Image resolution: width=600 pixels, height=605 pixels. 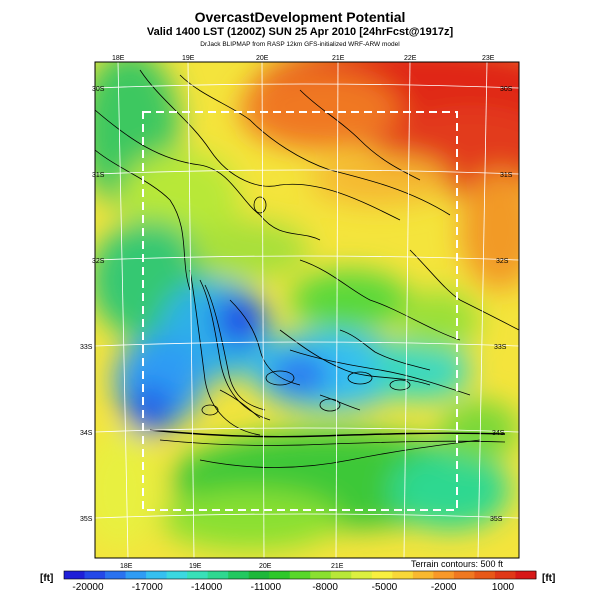 I want to click on colorbar, so click(x=300, y=575).